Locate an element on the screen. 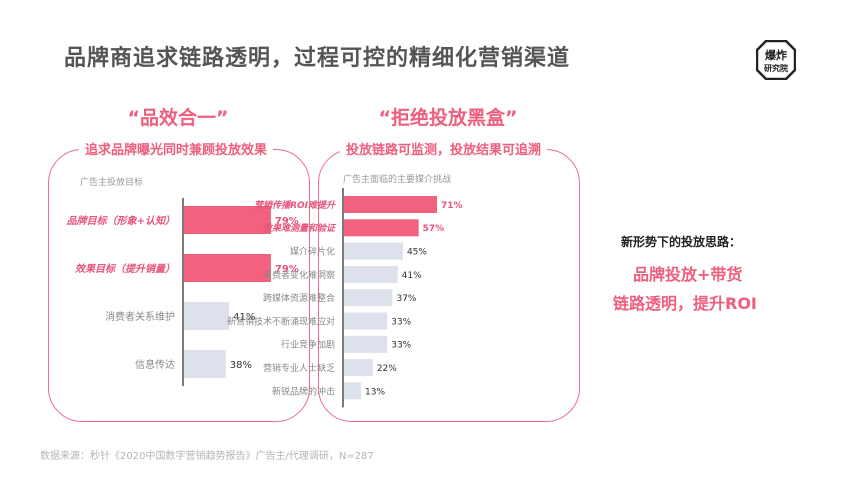 The image size is (847, 500). page-title: 品牌商追求链路透明，过程可控的精细化营销渠道 is located at coordinates (317, 58).